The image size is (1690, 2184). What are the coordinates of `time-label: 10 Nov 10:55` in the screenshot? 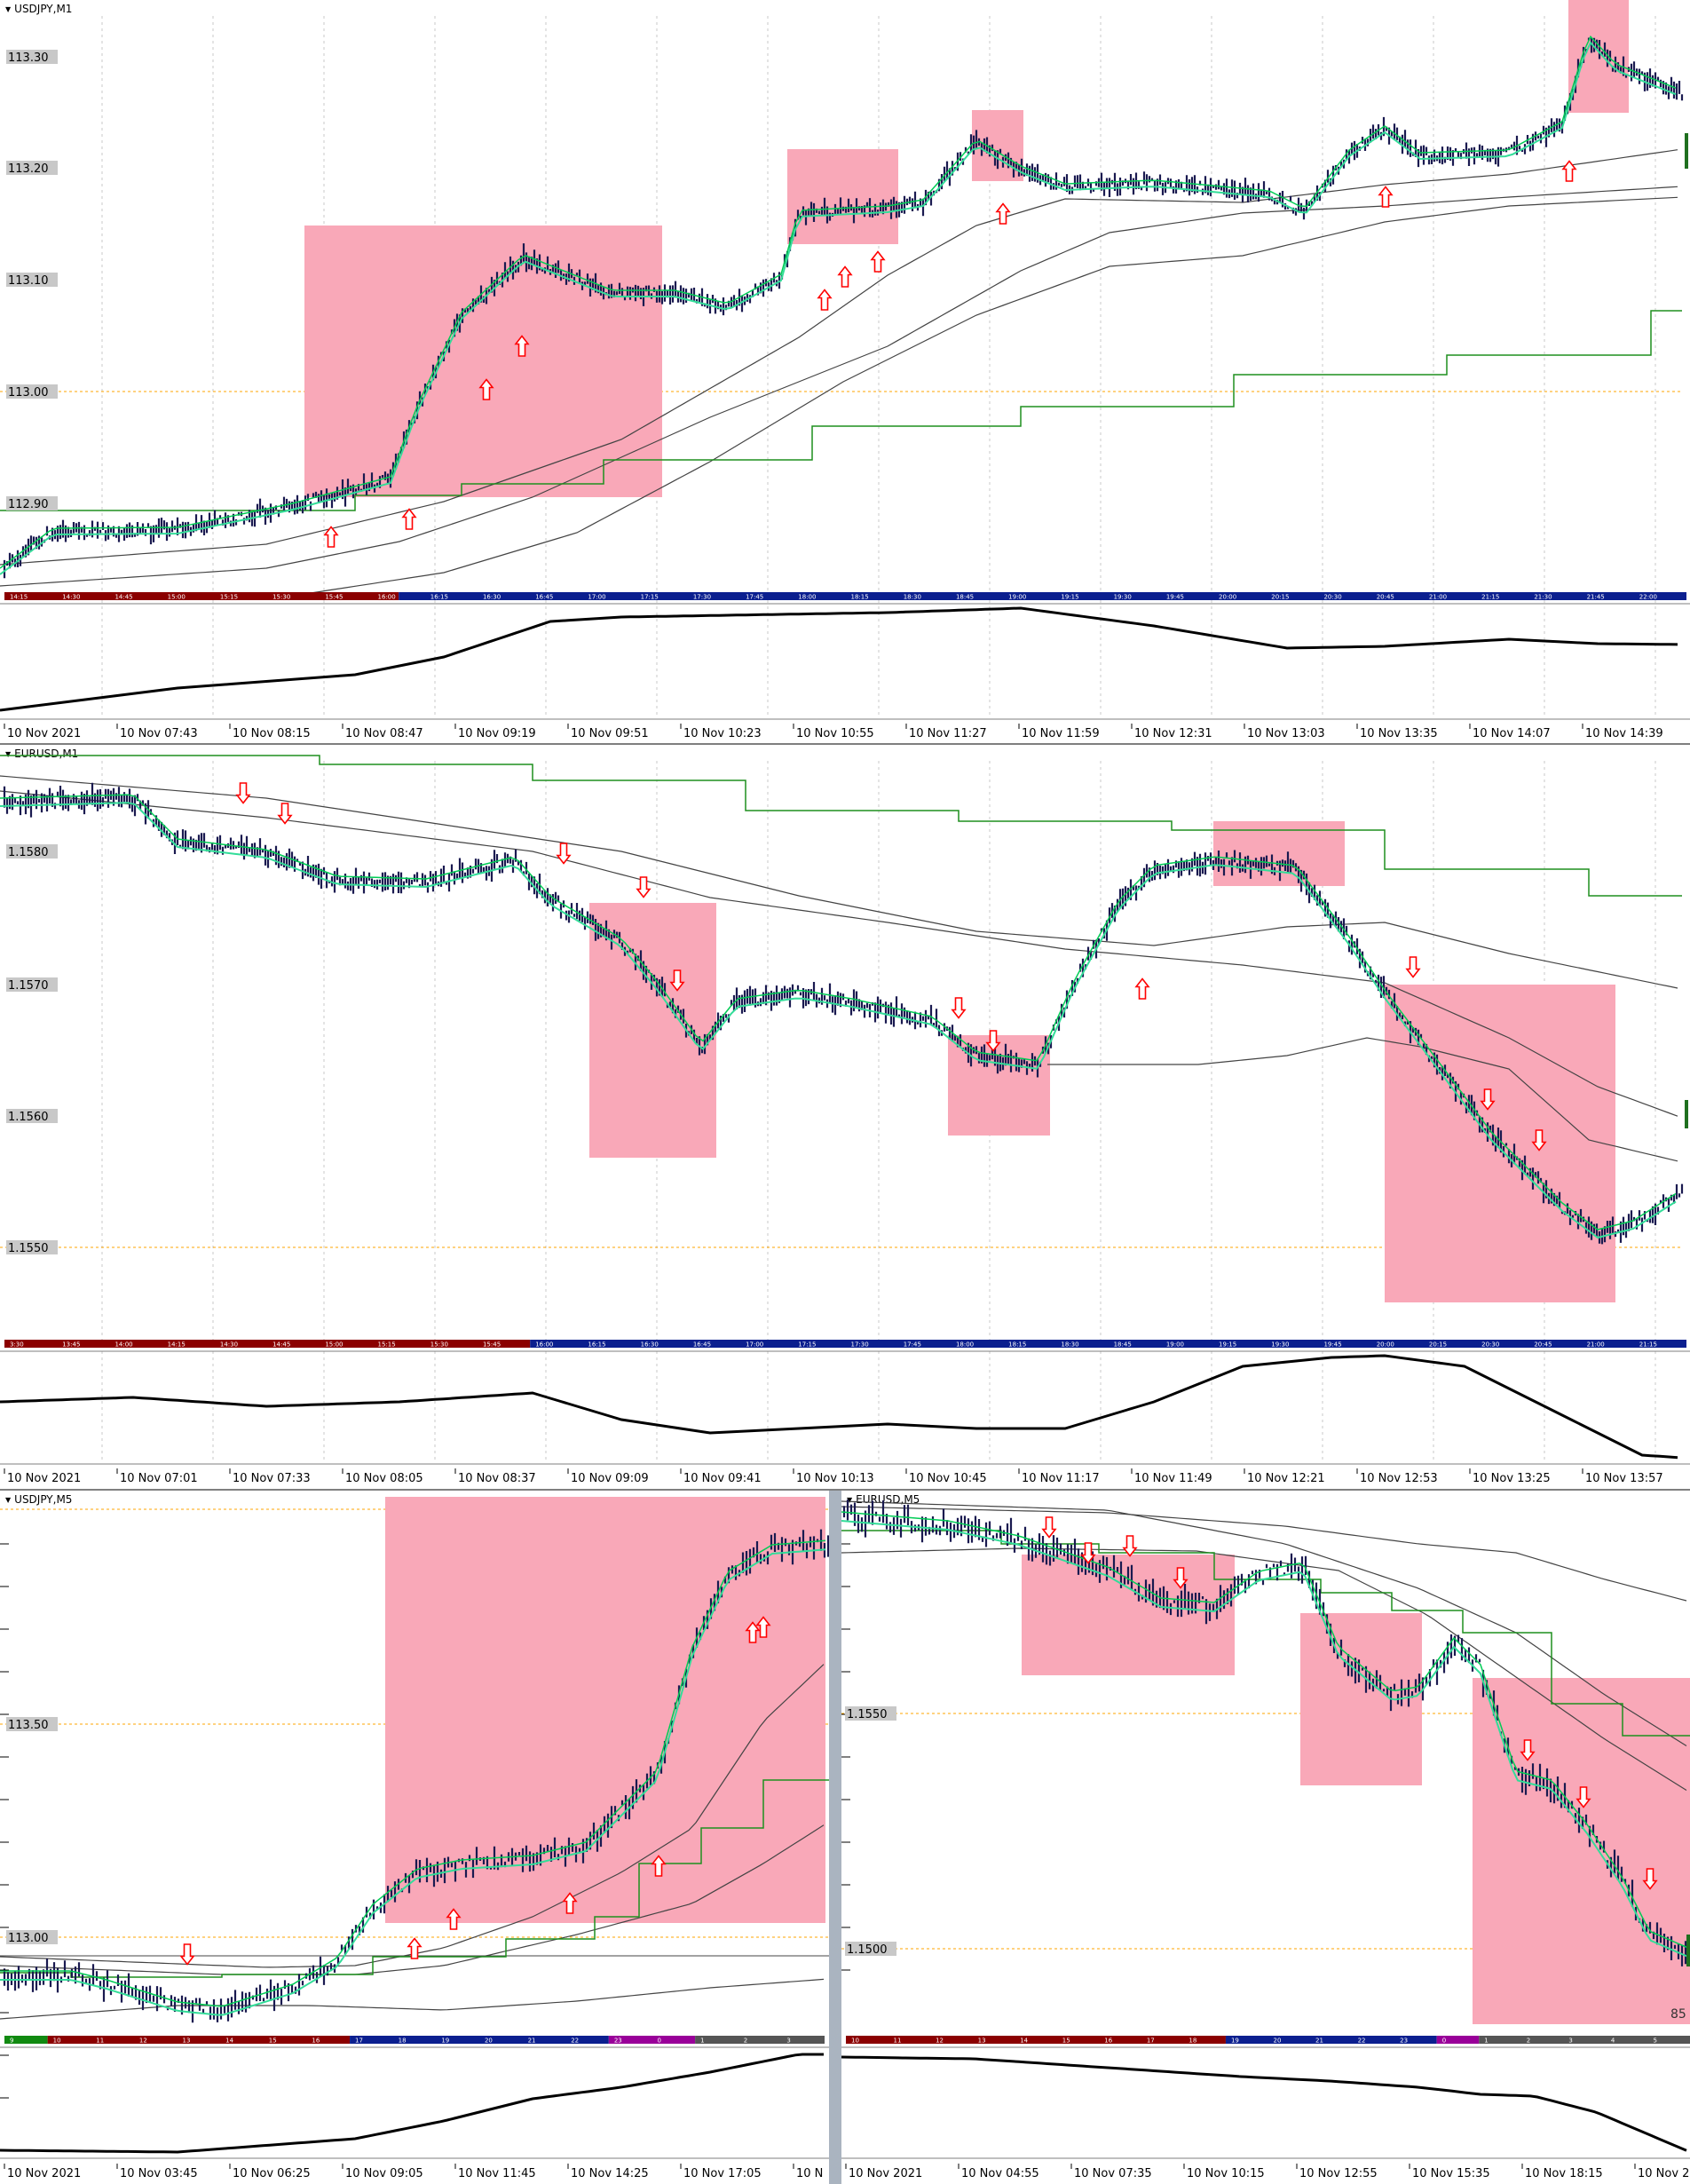 It's located at (835, 733).